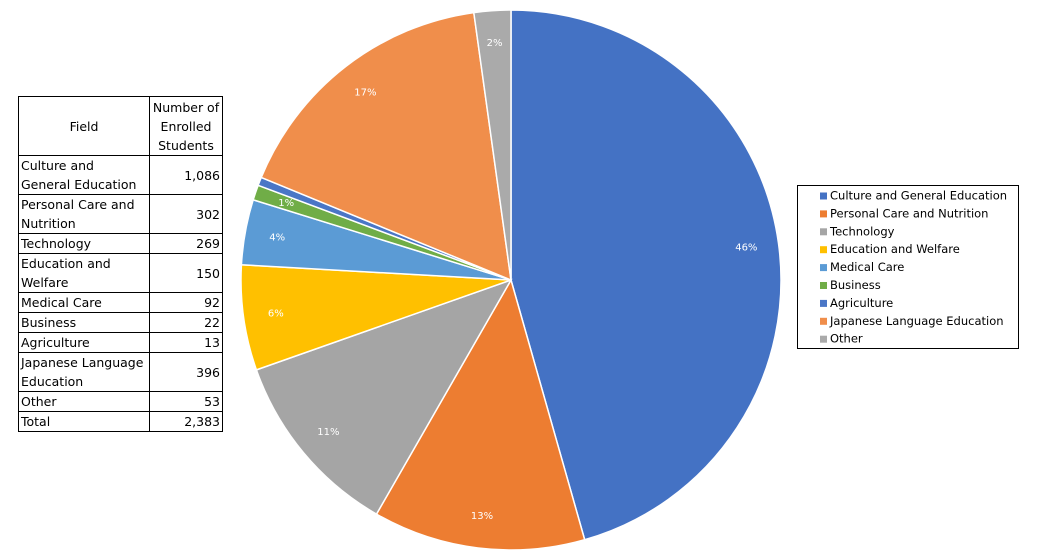 The image size is (1048, 559). I want to click on slice-label: 46%, so click(746, 247).